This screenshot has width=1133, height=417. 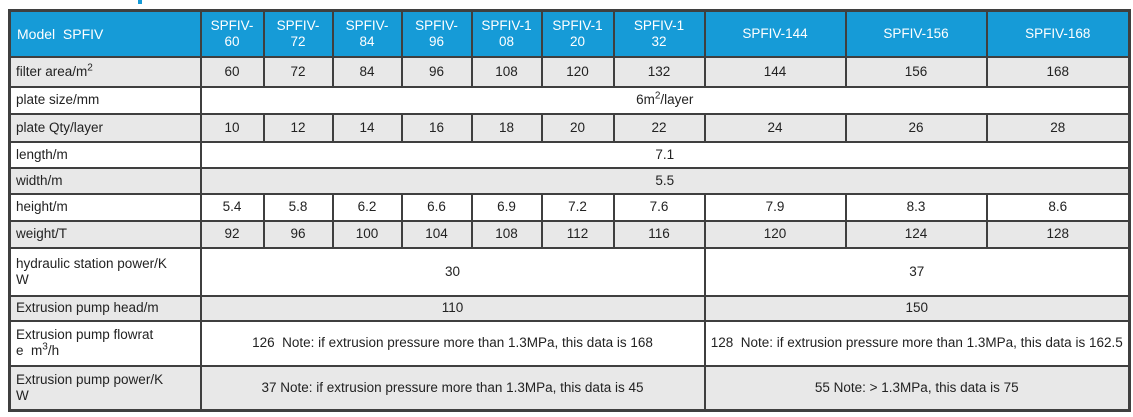 What do you see at coordinates (298, 71) in the screenshot?
I see `cell-filter-area-1: 72` at bounding box center [298, 71].